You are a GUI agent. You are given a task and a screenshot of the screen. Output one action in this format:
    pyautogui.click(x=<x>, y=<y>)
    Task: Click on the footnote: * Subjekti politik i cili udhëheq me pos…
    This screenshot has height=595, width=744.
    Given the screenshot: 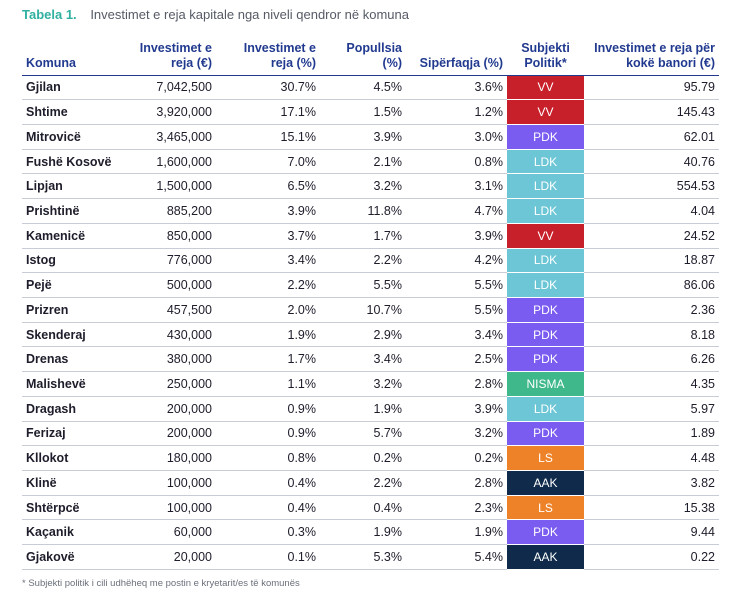 What is the action you would take?
    pyautogui.click(x=161, y=583)
    